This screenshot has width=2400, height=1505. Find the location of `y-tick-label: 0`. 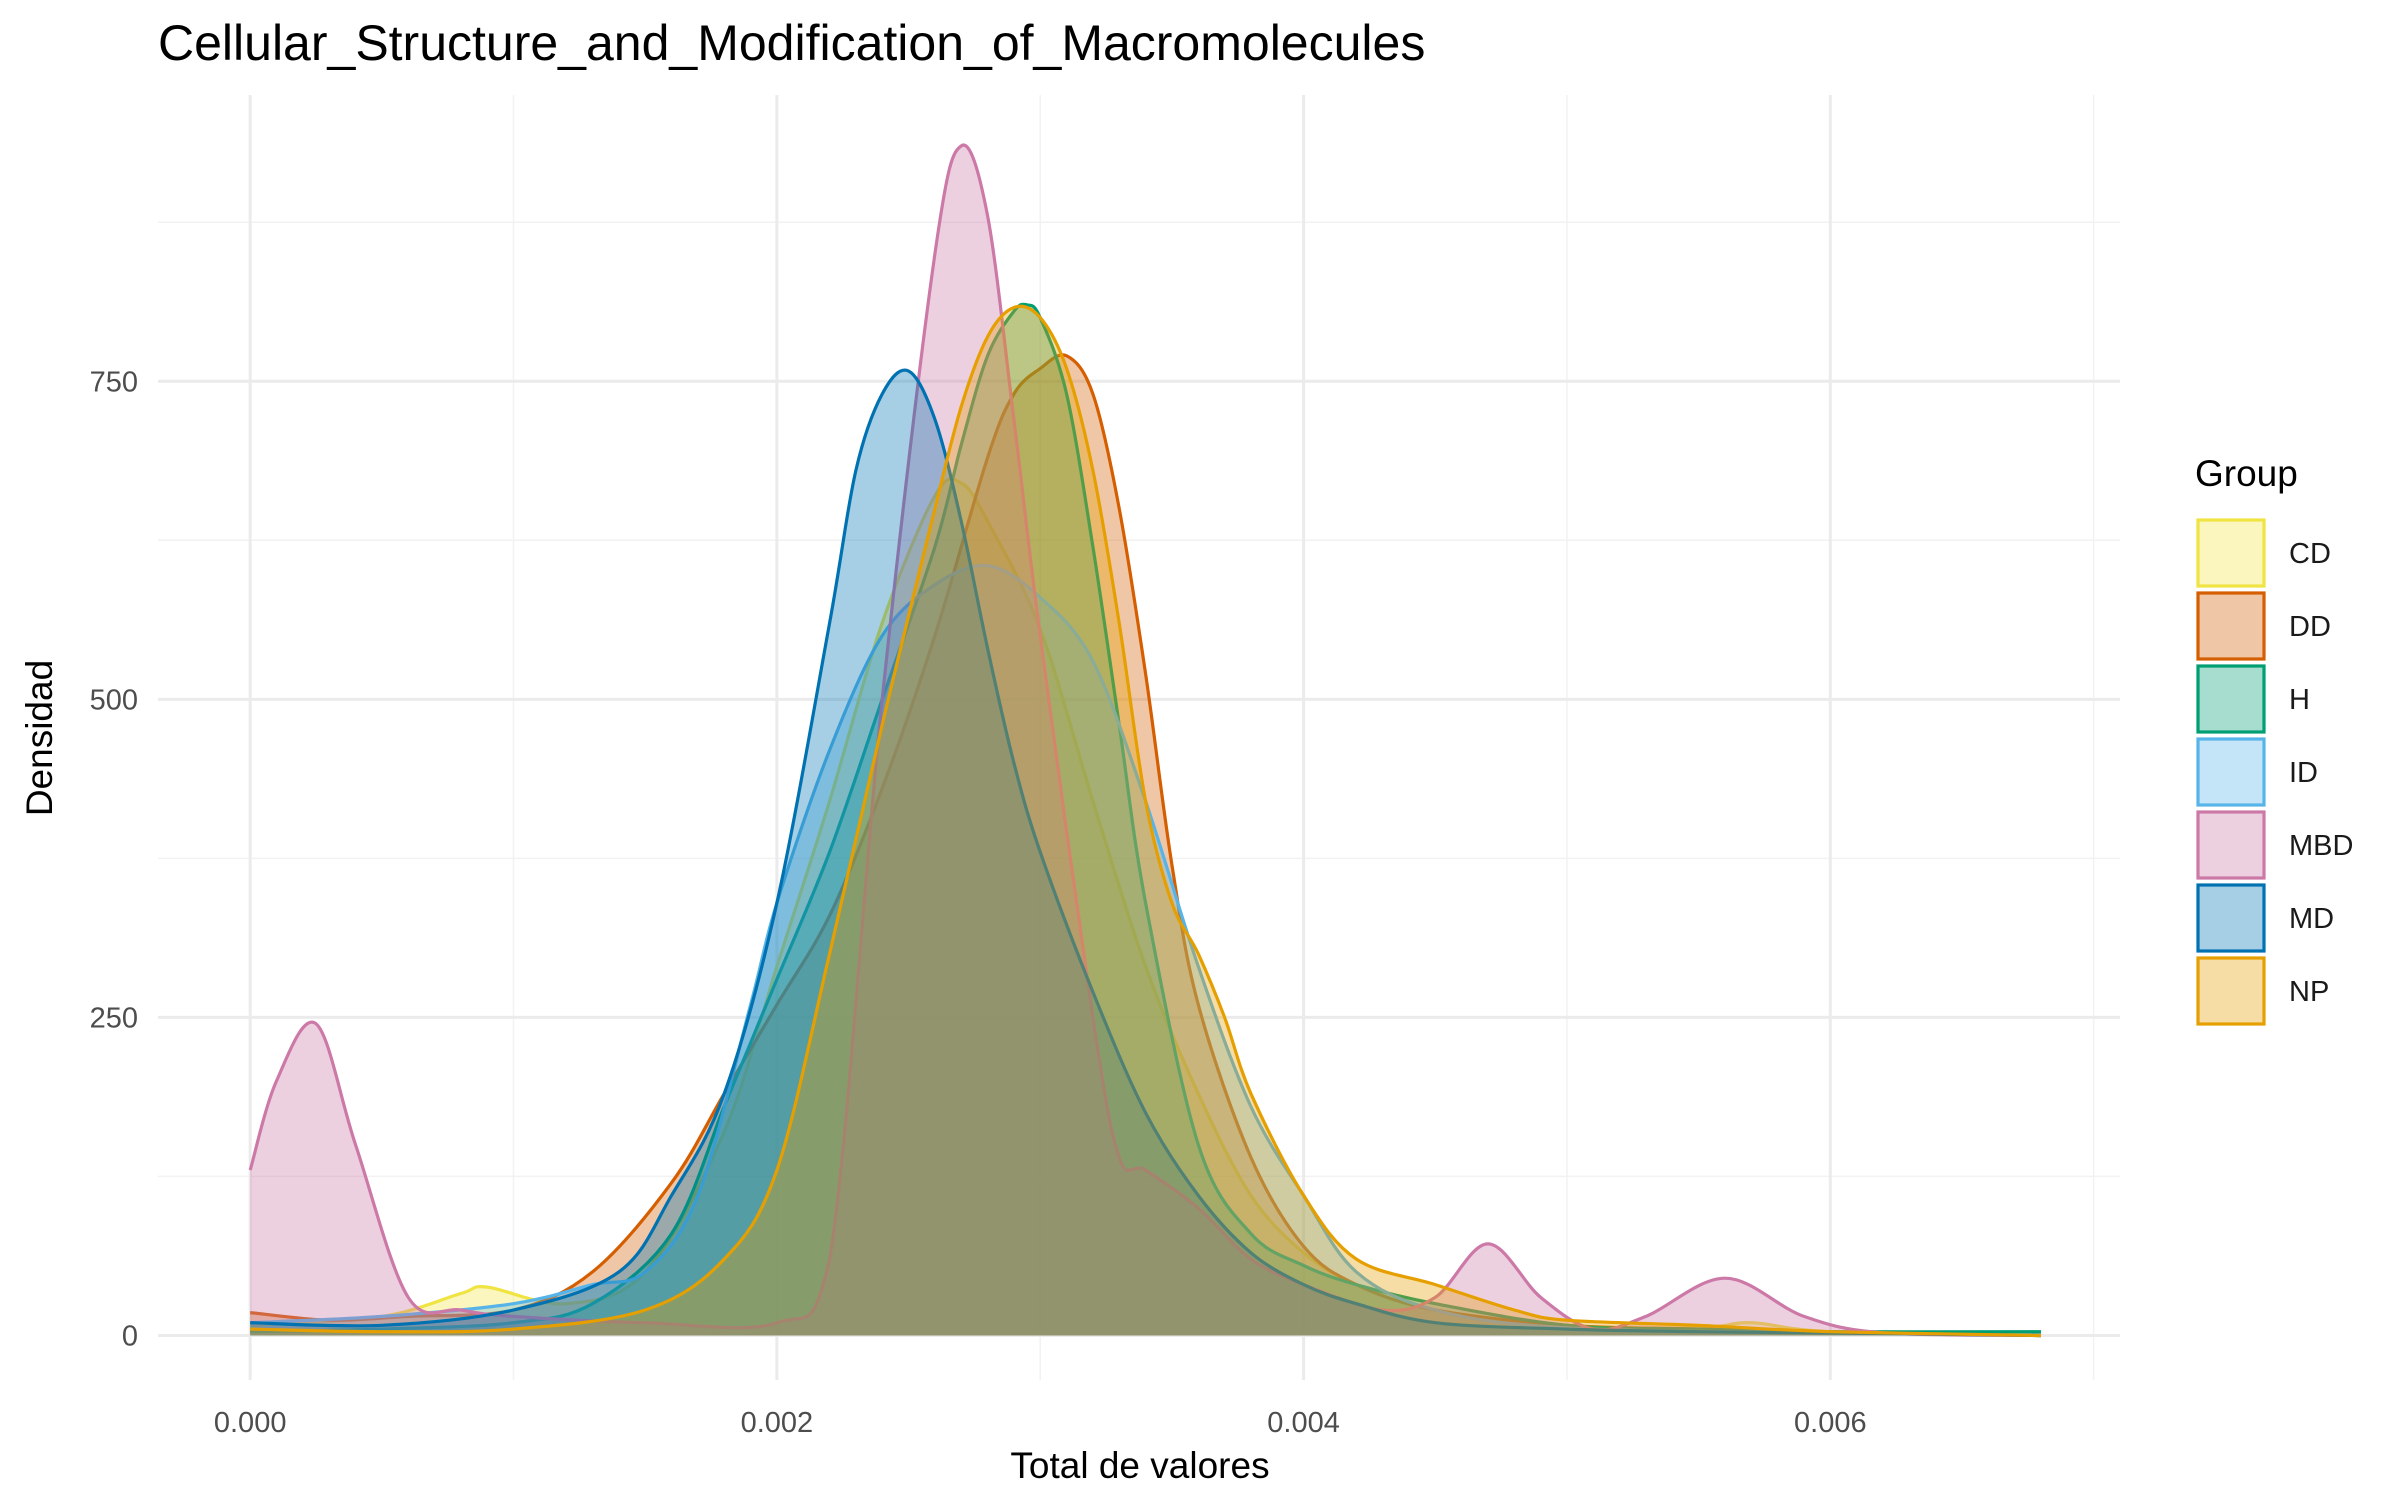

y-tick-label: 0 is located at coordinates (130, 1336).